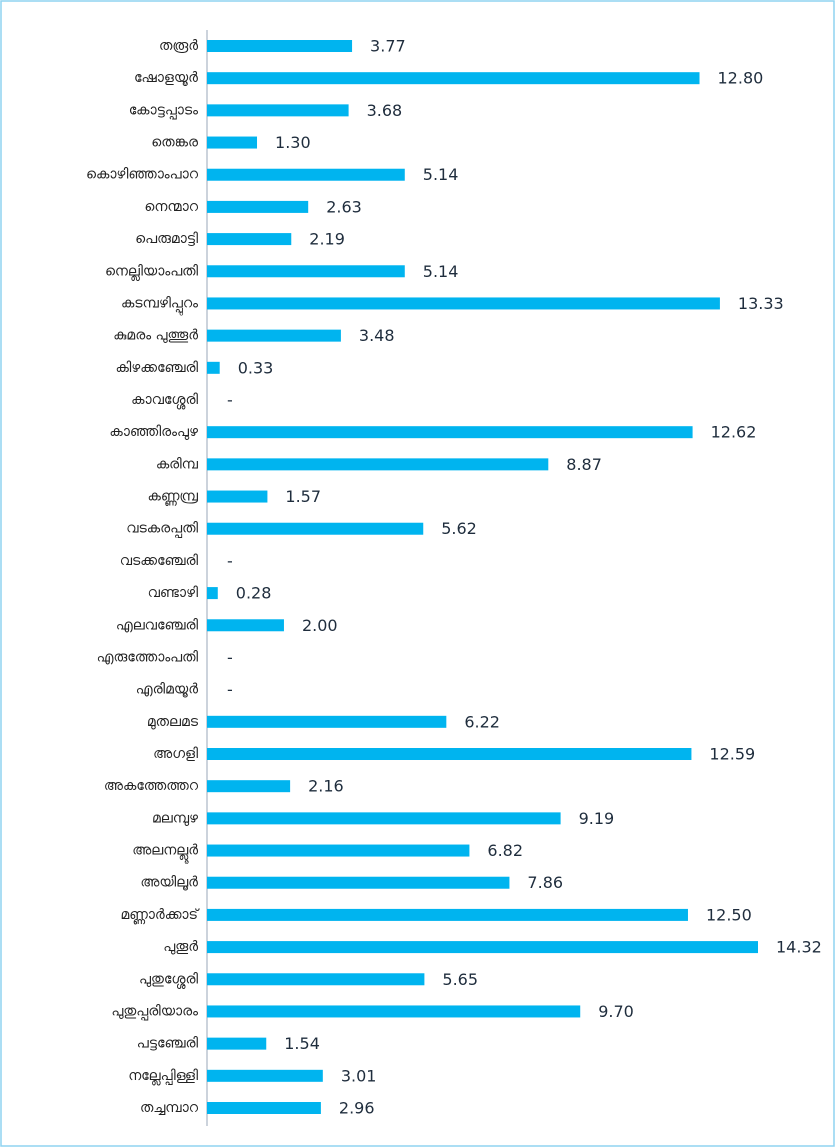 Image resolution: width=835 pixels, height=1147 pixels. Describe the element at coordinates (326, 786) in the screenshot. I see `value-label: 2.16` at that location.